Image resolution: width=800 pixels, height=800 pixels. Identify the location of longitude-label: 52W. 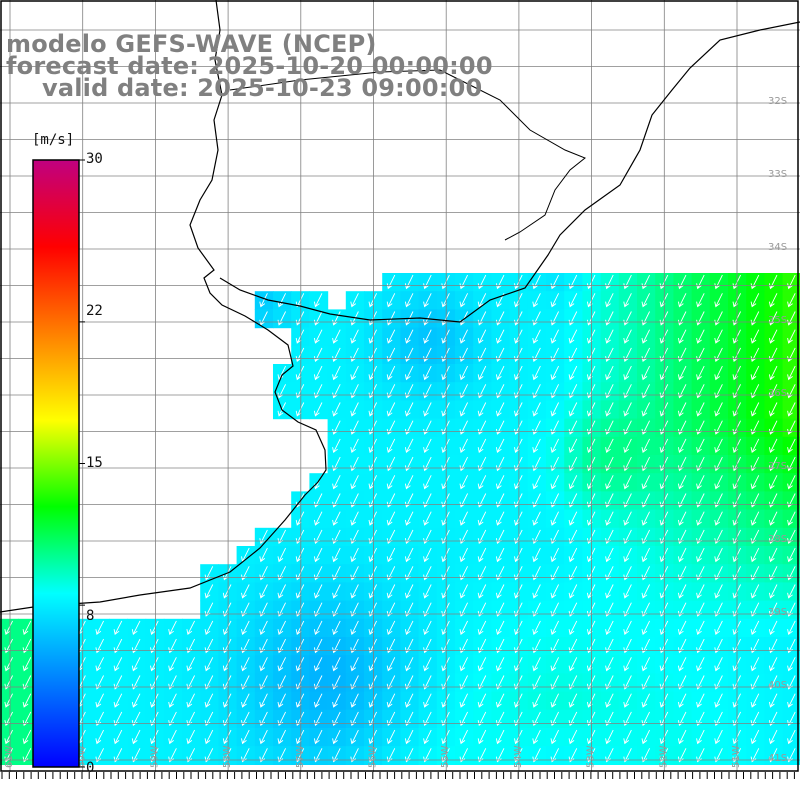
(663, 756).